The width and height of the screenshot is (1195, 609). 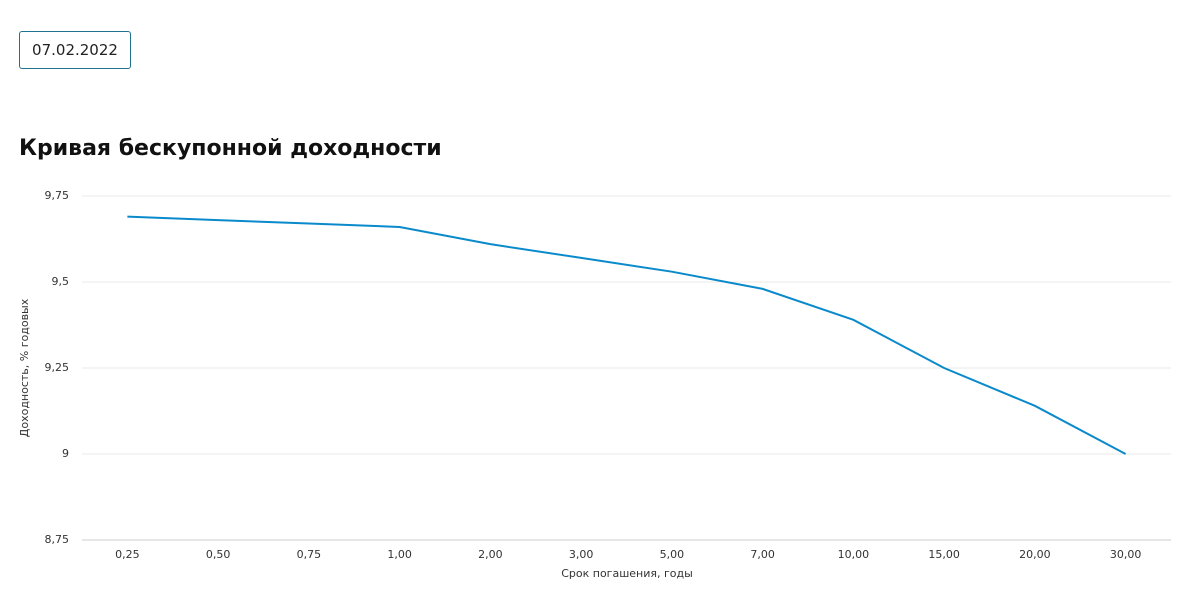 What do you see at coordinates (61, 281) in the screenshot?
I see `y-tick-label: 9,5` at bounding box center [61, 281].